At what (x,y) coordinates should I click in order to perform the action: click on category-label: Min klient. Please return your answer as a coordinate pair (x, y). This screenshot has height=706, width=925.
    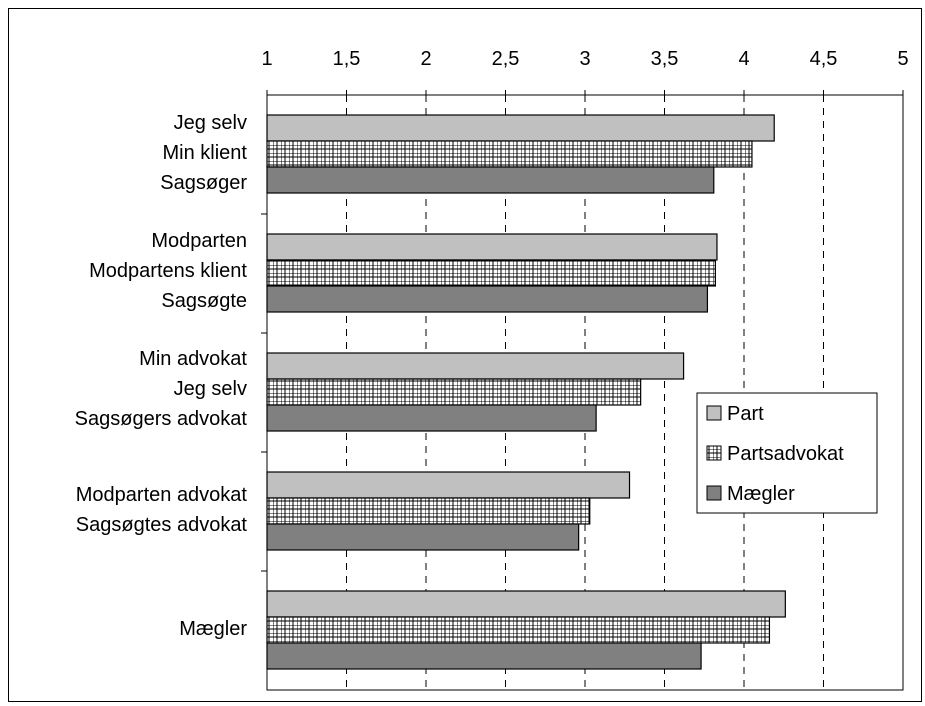
    Looking at the image, I should click on (205, 153).